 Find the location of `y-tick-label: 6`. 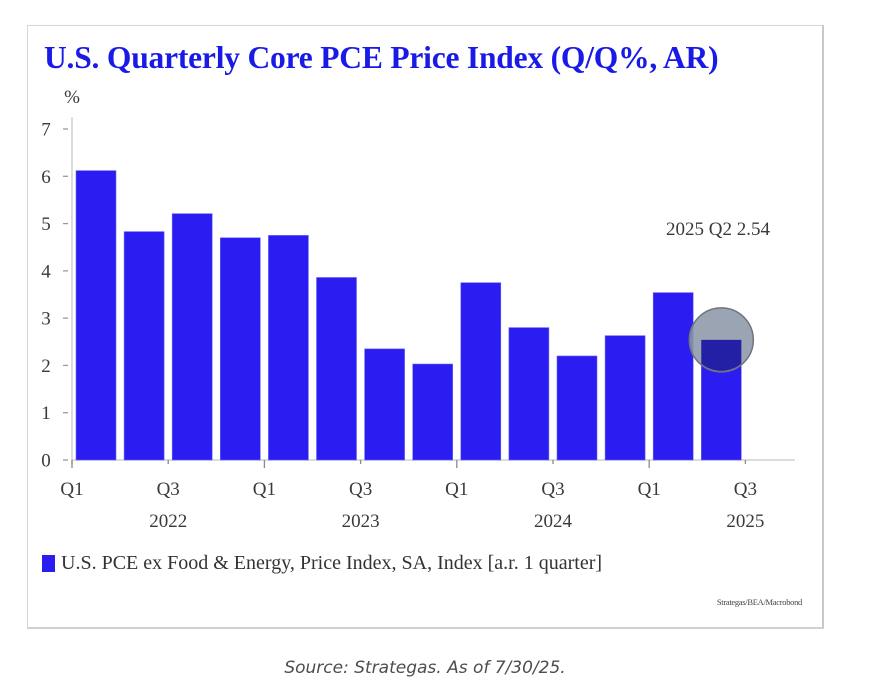

y-tick-label: 6 is located at coordinates (46, 177).